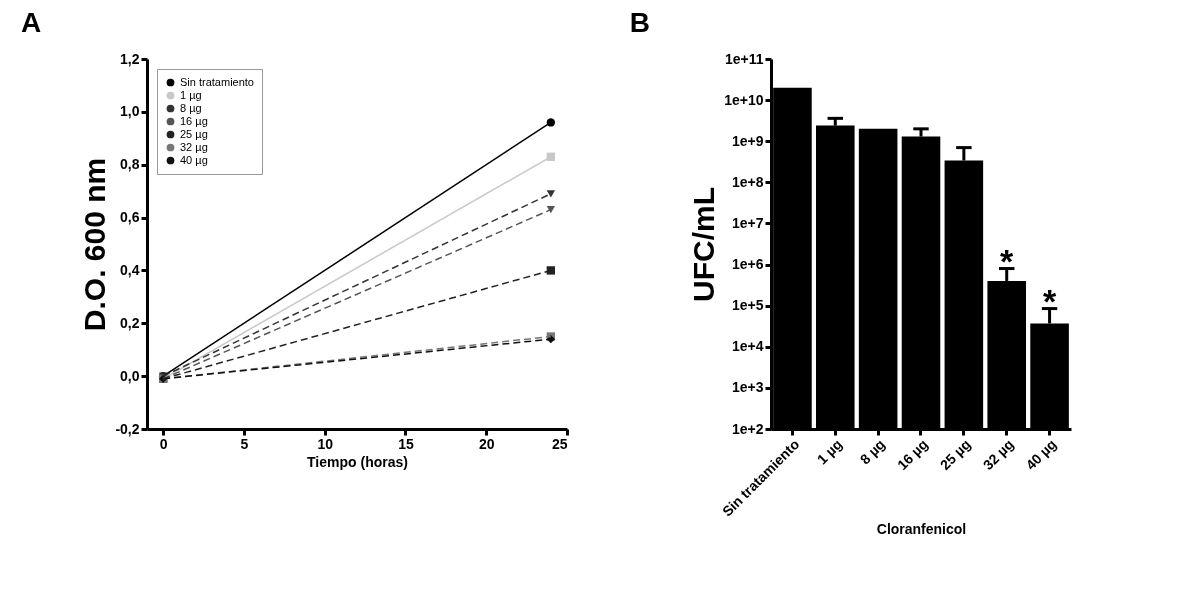  I want to click on legend-label: Sin tratamiento, so click(217, 81).